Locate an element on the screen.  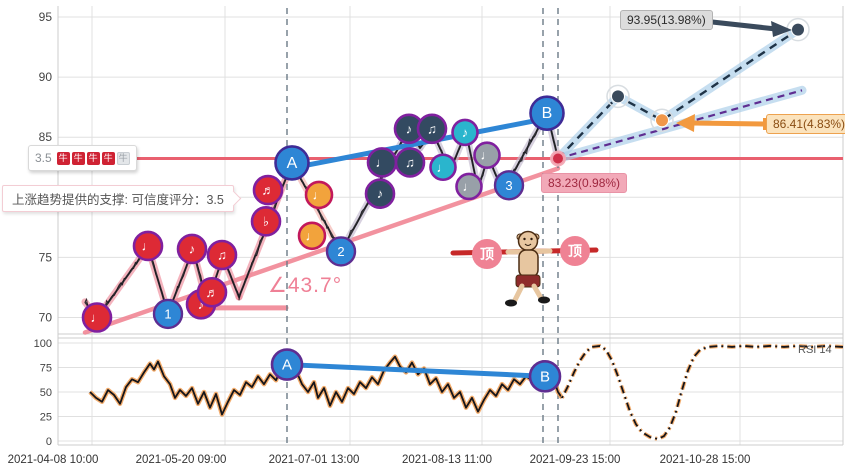
monkey-head is located at coordinates (528, 241).